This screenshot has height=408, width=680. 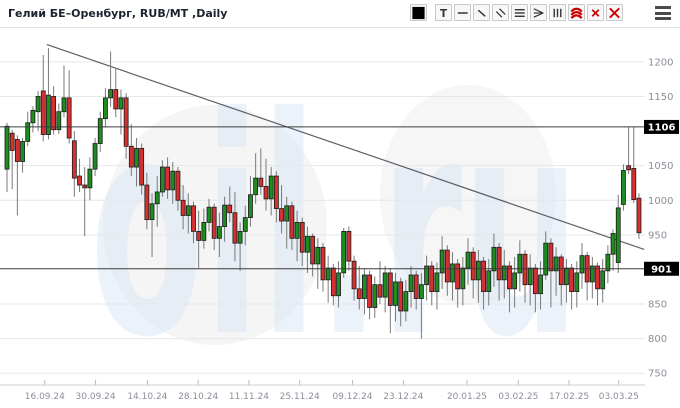 I want to click on delete-line-tool-button, so click(x=595, y=12).